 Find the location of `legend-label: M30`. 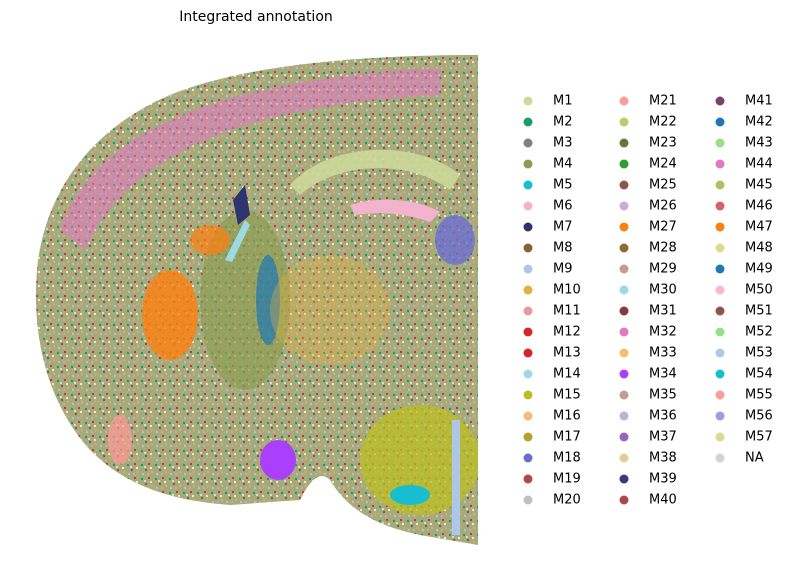

legend-label: M30 is located at coordinates (663, 290).